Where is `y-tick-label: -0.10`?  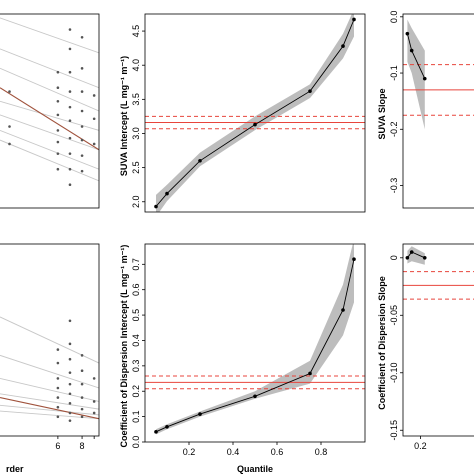
y-tick-label: -0.10 is located at coordinates (394, 373).